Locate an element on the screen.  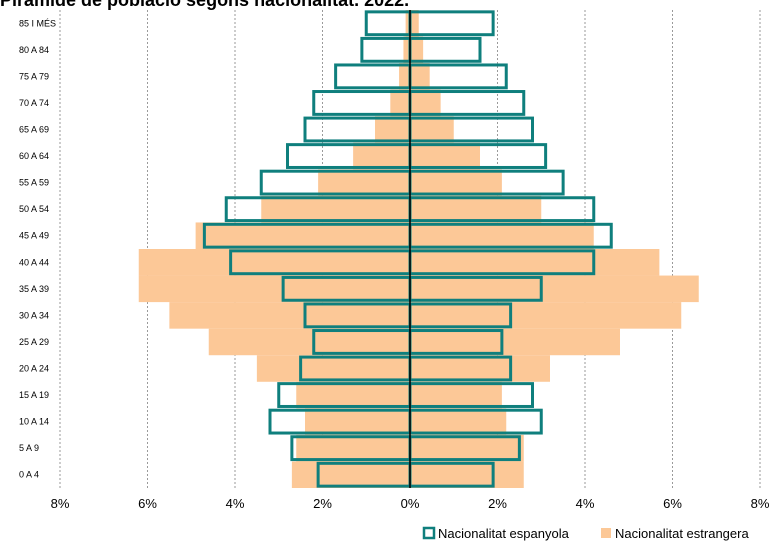
y-tick-label: 40 A 44 is located at coordinates (34, 262).